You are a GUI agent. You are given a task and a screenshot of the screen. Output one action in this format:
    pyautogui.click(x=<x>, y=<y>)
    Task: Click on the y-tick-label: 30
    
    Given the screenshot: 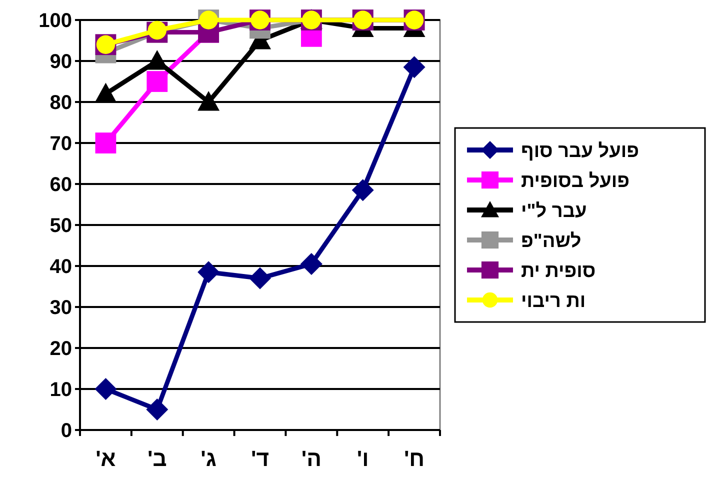 What is the action you would take?
    pyautogui.click(x=61, y=308)
    